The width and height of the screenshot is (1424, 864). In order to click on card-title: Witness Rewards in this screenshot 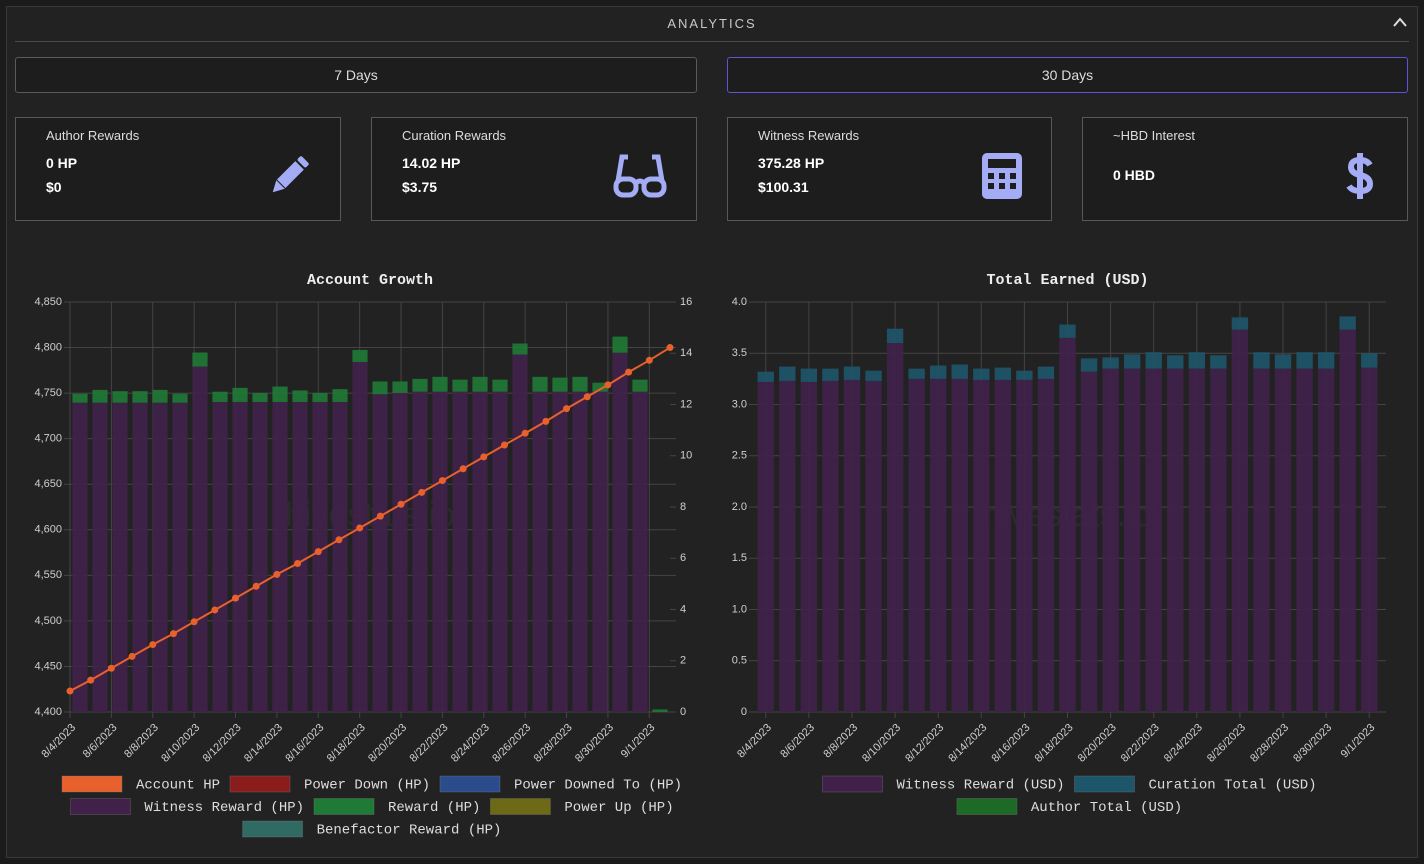, I will do `click(809, 135)`.